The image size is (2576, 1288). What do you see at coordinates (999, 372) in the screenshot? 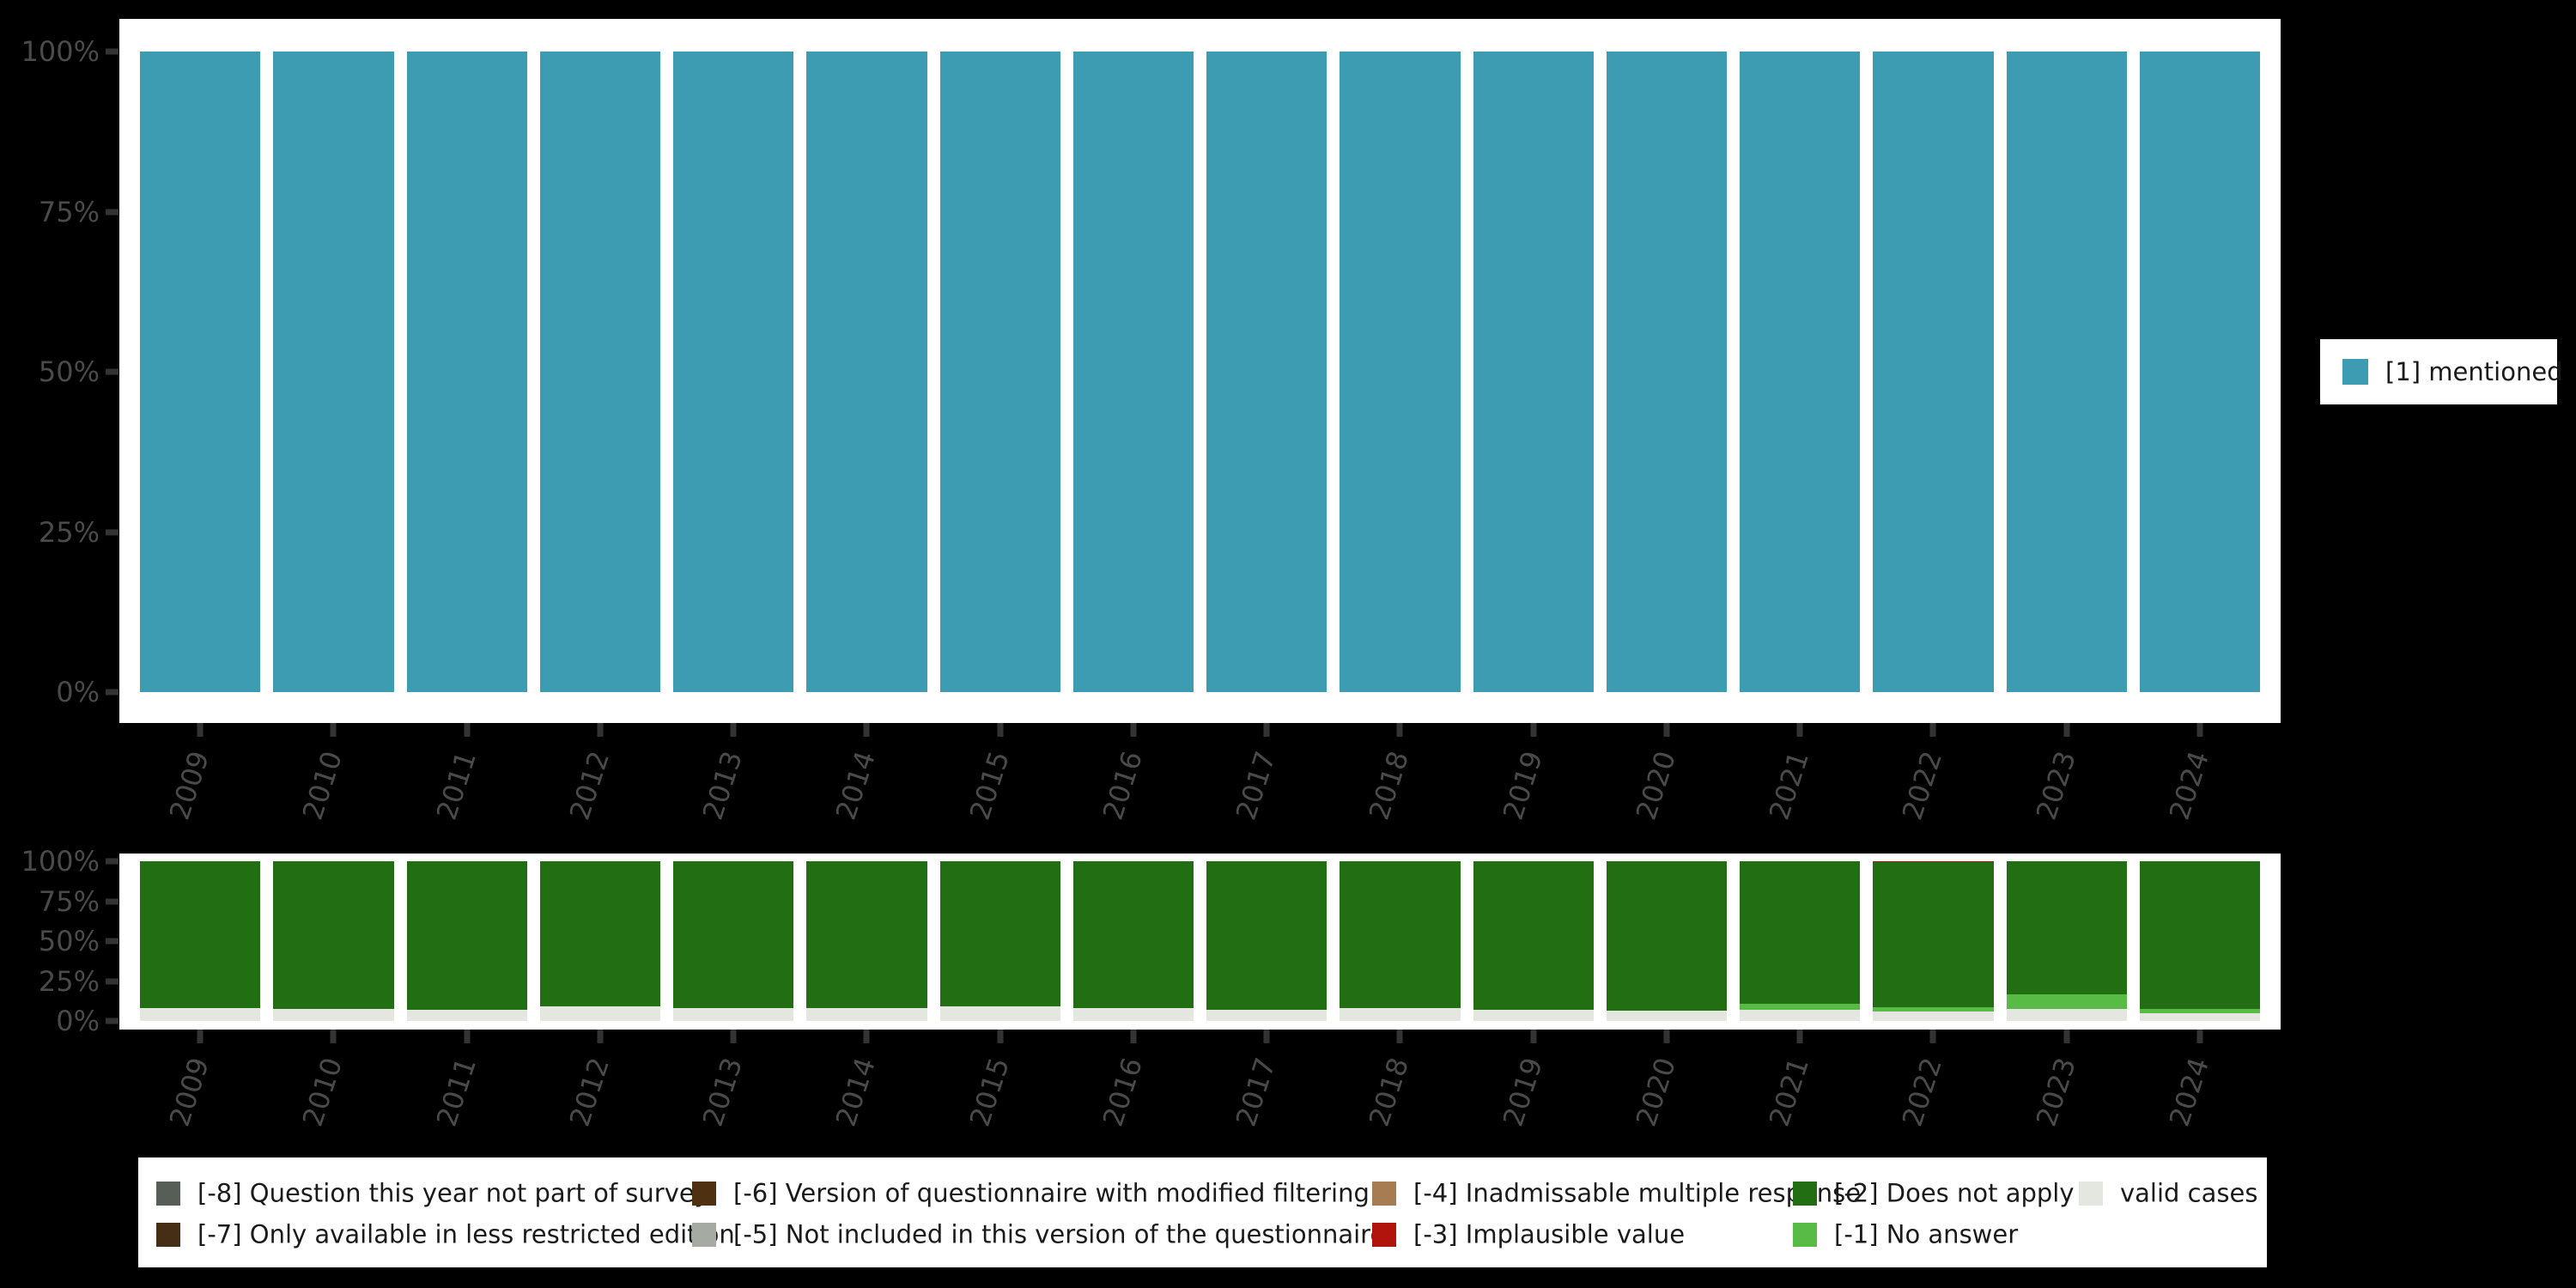
I see `bar-2015` at bounding box center [999, 372].